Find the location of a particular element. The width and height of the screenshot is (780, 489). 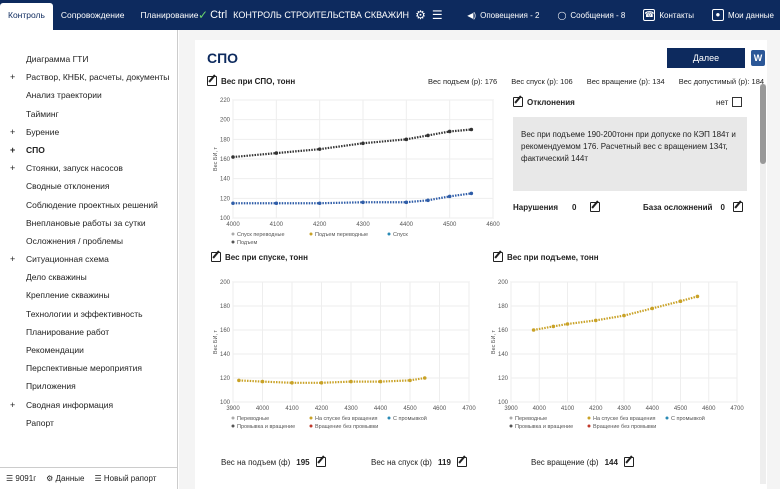

fact-up: Вес на подъем (ф) 195 is located at coordinates (273, 462).